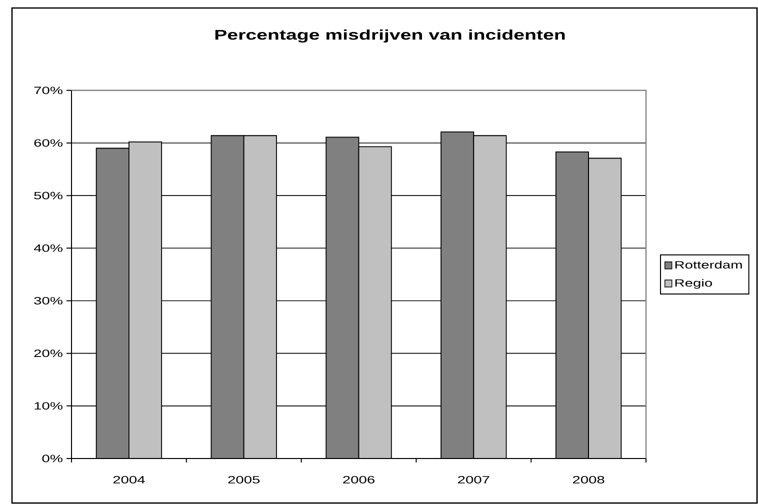  What do you see at coordinates (48, 354) in the screenshot?
I see `y-tick-label: 20%` at bounding box center [48, 354].